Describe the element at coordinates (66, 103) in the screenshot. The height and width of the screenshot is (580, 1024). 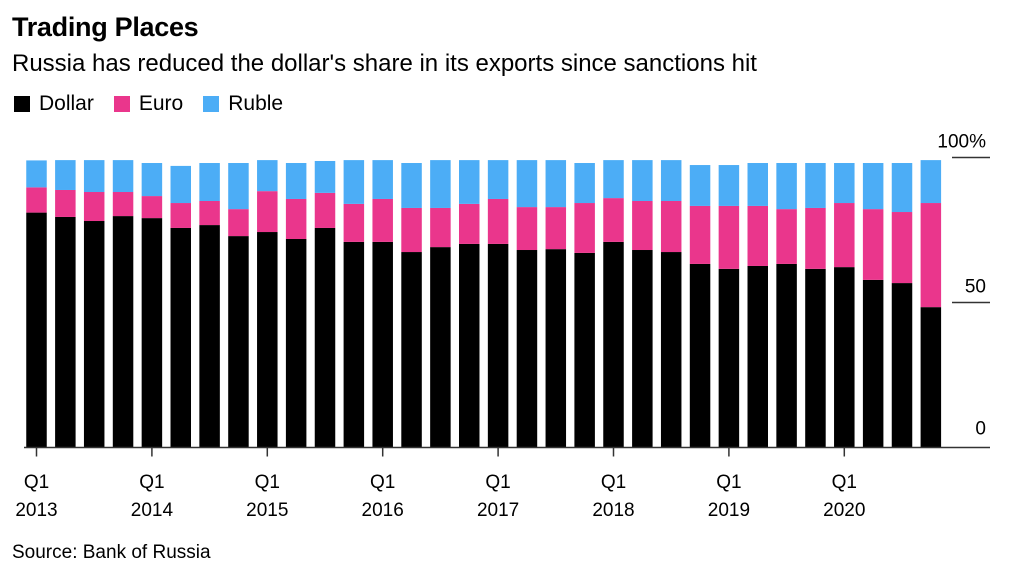
I see `legend-label-dollar: Dollar` at that location.